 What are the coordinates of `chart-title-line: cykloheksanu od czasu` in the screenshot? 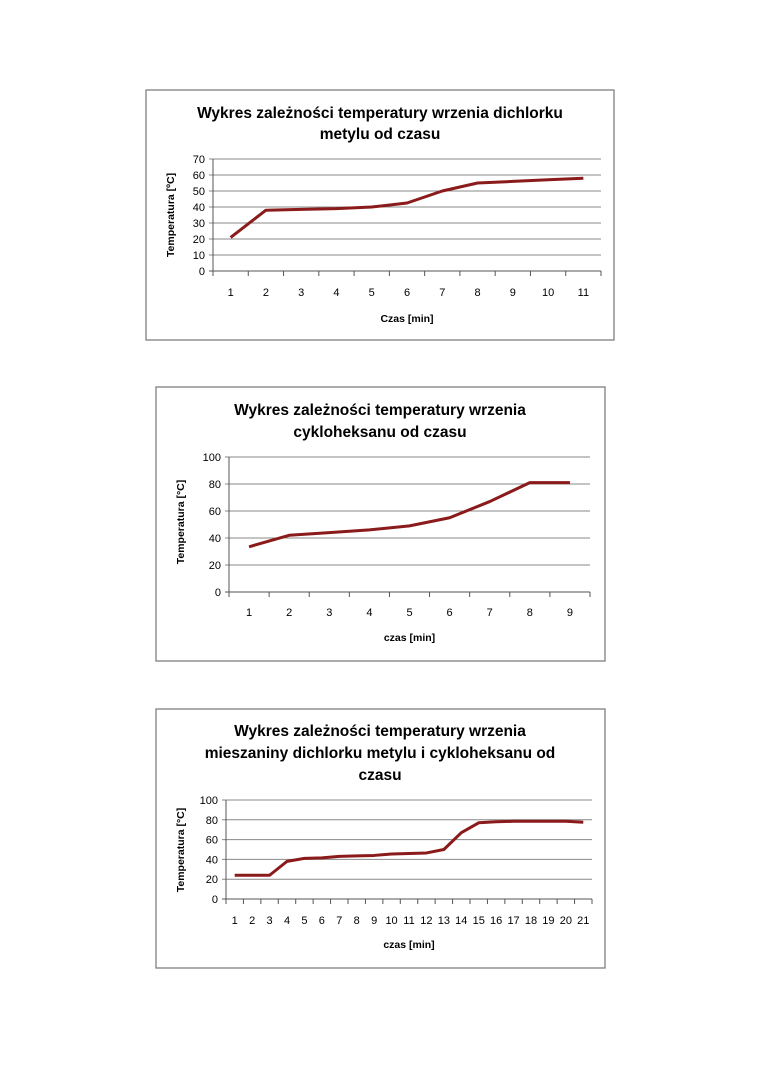 It's located at (379, 432).